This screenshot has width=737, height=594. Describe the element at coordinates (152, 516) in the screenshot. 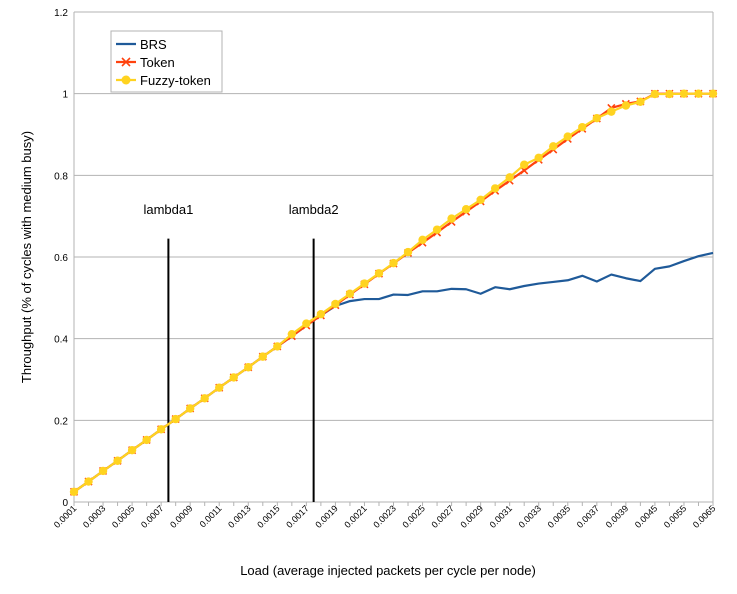

I see `x-tick-label: 0.0007` at that location.